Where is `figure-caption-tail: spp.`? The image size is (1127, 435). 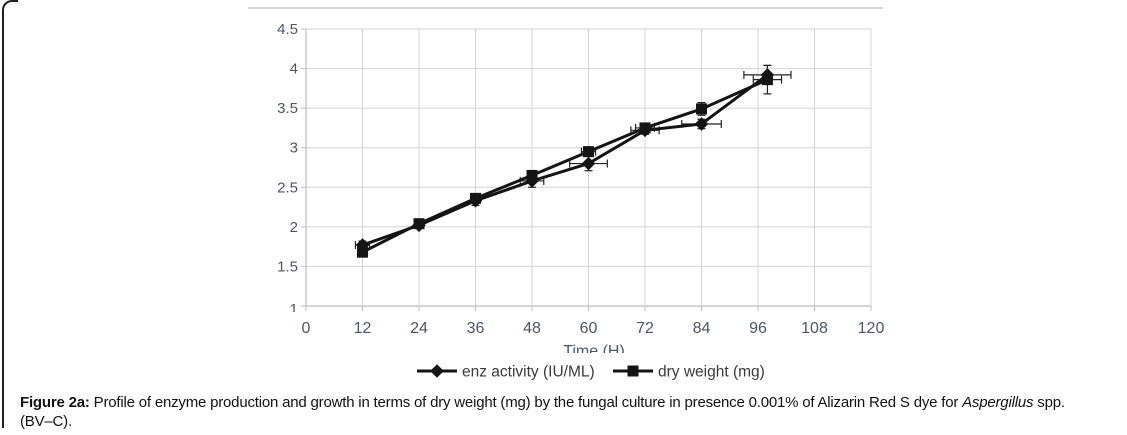
figure-caption-tail: spp. is located at coordinates (1049, 402).